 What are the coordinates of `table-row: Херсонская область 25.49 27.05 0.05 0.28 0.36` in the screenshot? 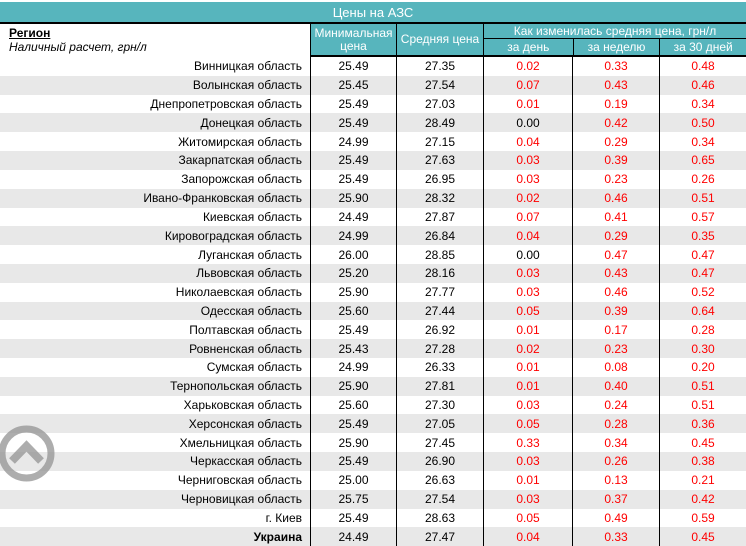 It's located at (373, 424).